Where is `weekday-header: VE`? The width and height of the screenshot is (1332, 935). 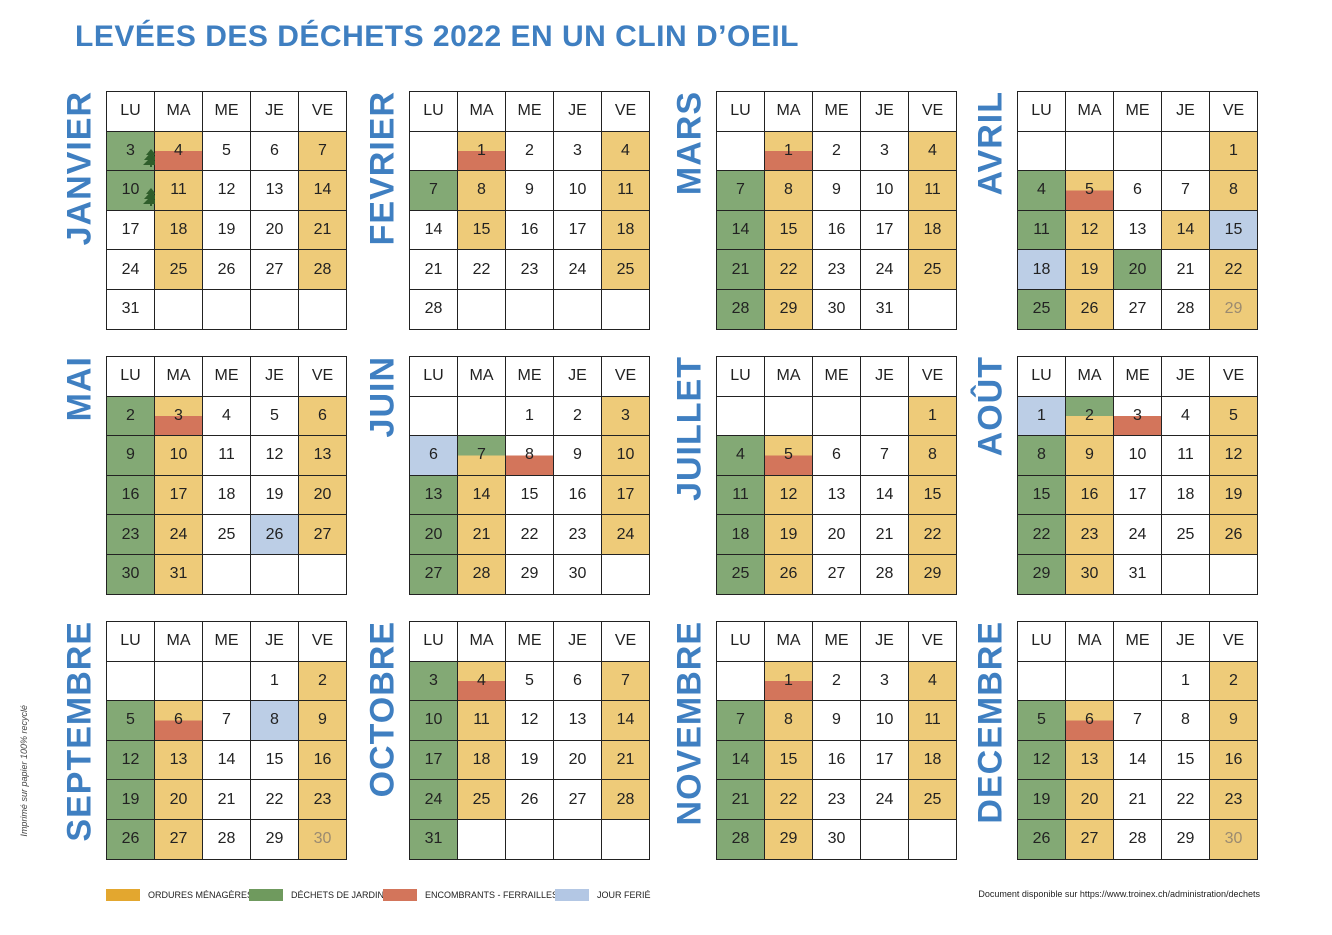 weekday-header: VE is located at coordinates (323, 377).